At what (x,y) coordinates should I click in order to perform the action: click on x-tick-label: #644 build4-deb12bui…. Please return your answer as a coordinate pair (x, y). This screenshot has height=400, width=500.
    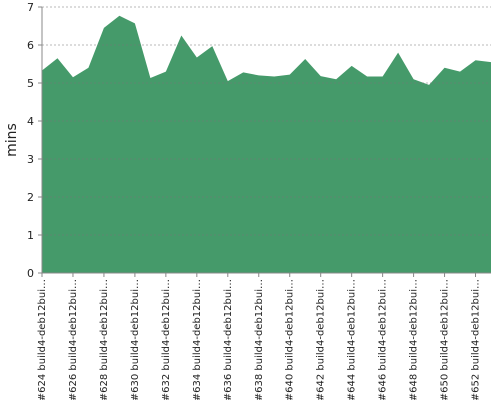
    Looking at the image, I should click on (352, 339).